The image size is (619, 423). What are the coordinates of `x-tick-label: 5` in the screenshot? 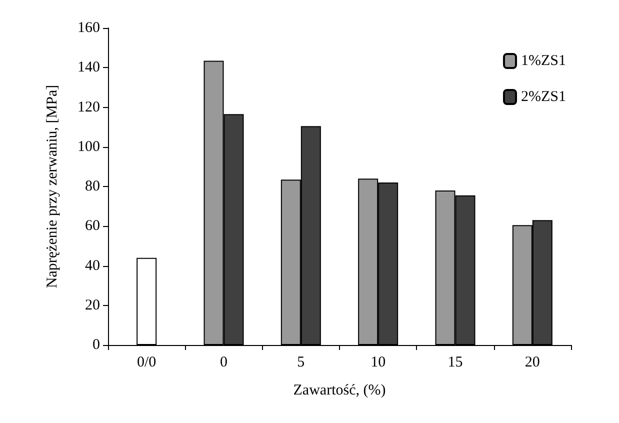 It's located at (301, 362).